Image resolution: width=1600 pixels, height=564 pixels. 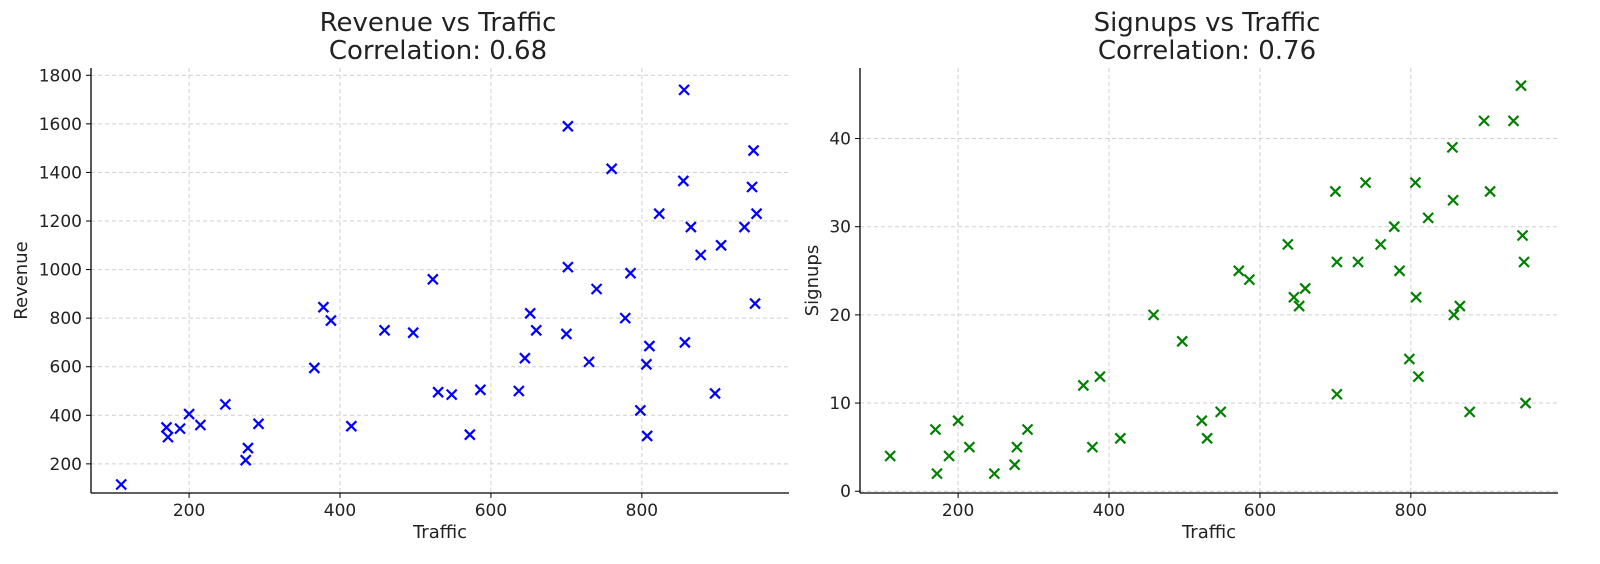 I want to click on y-tick-label: 600, so click(x=66, y=368).